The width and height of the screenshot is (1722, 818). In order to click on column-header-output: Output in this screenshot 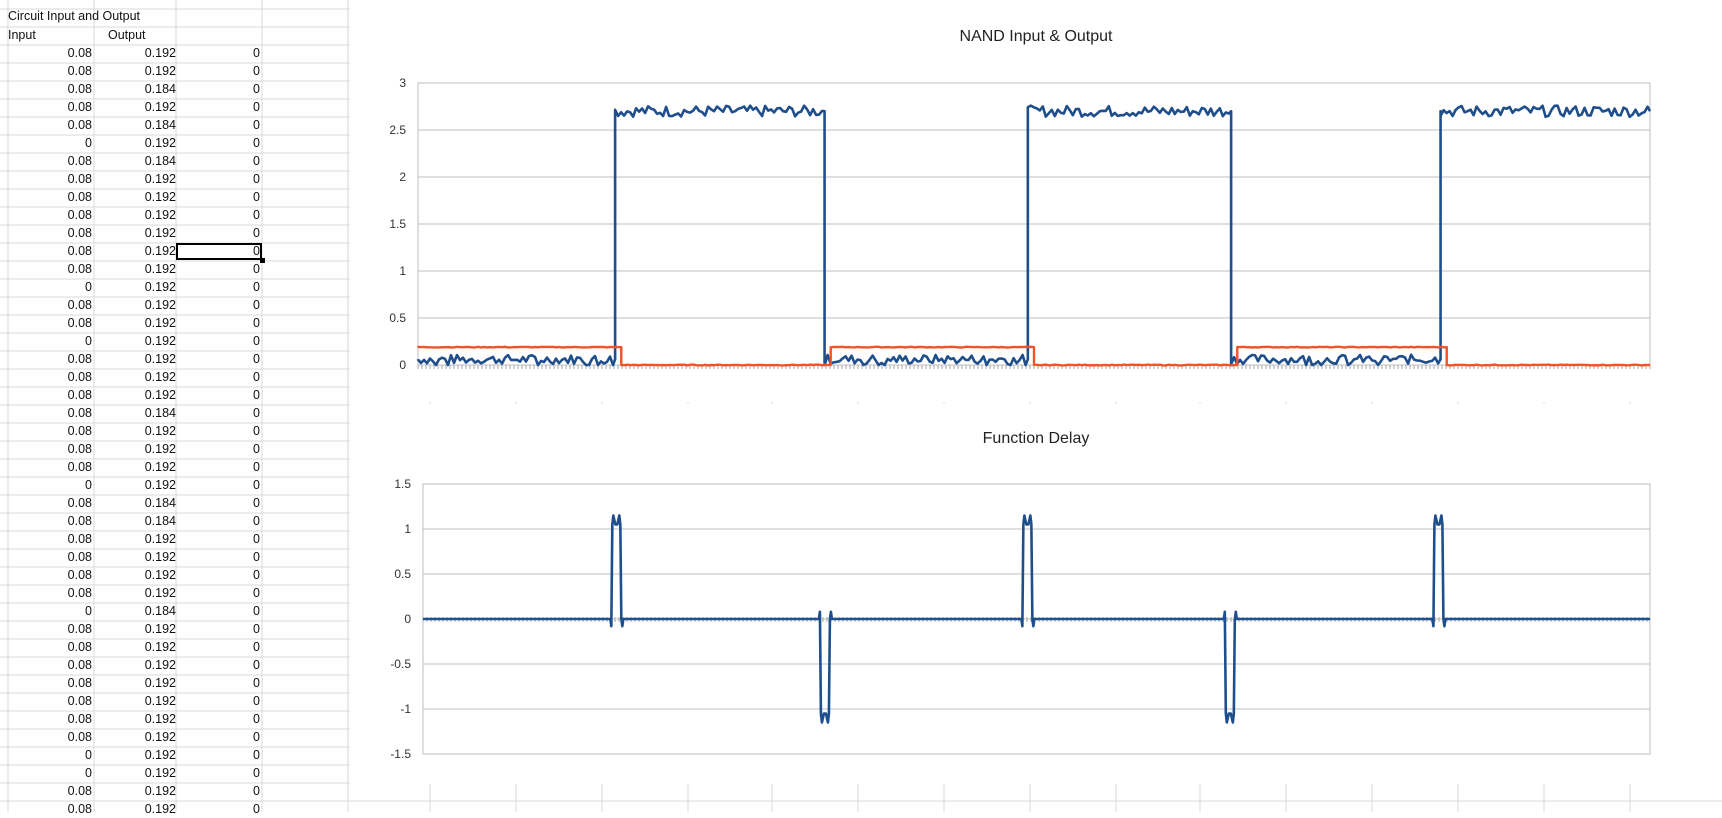, I will do `click(127, 35)`.